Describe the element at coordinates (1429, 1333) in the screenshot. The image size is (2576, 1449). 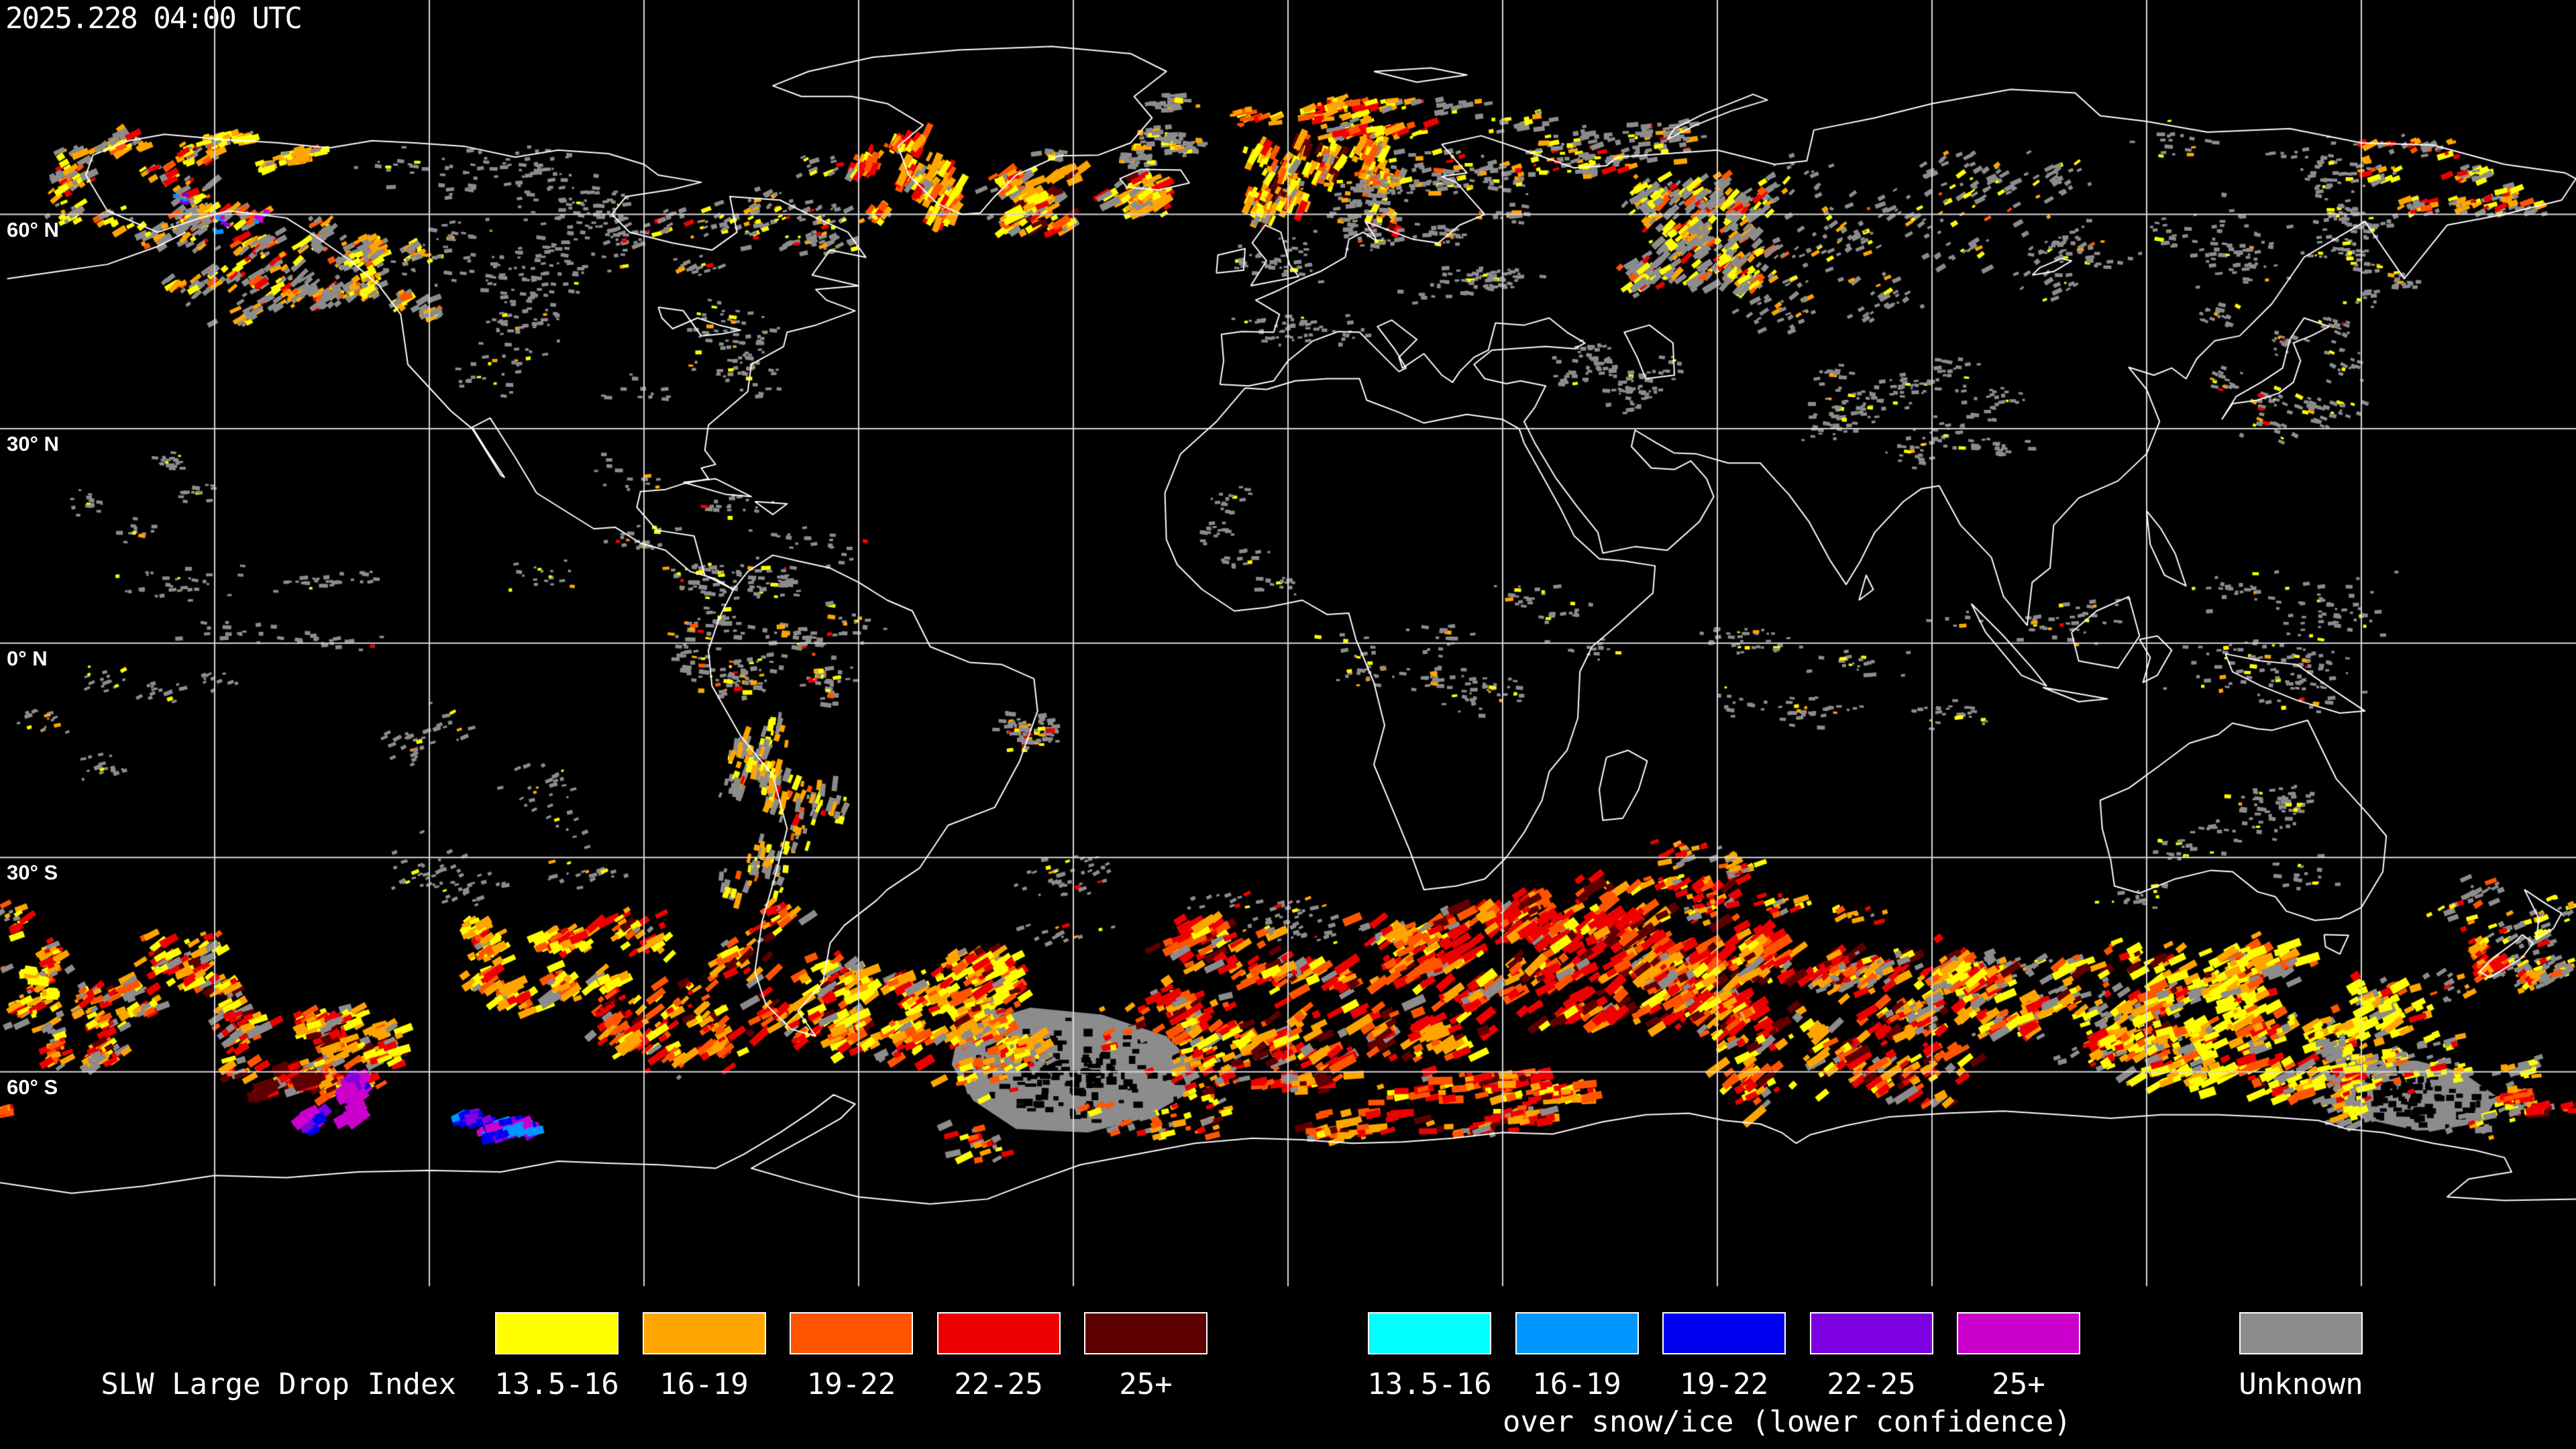
I see `legend-snow-bin-0-swatch` at that location.